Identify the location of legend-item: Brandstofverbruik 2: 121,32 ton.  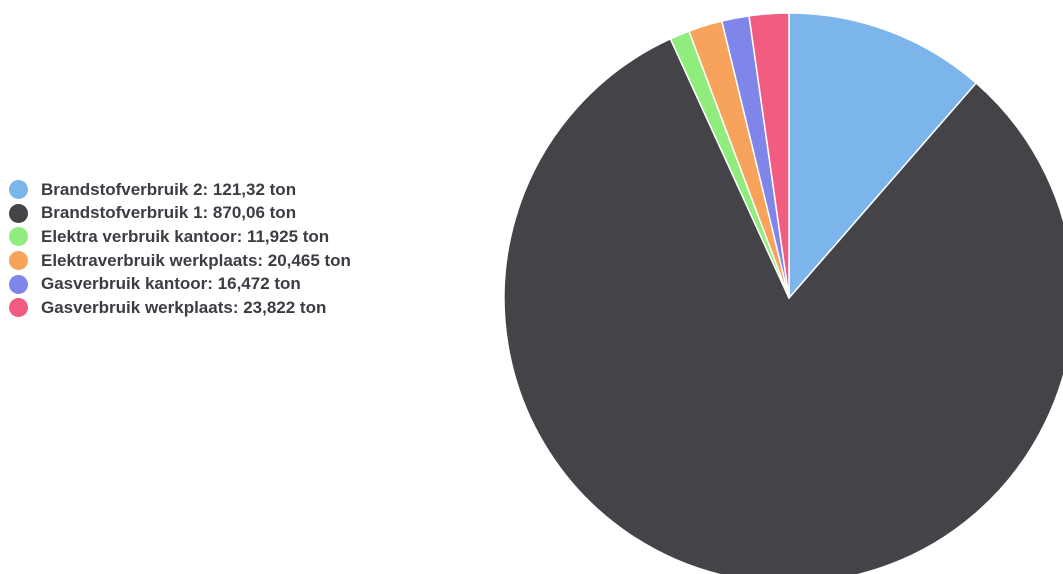
(180, 190).